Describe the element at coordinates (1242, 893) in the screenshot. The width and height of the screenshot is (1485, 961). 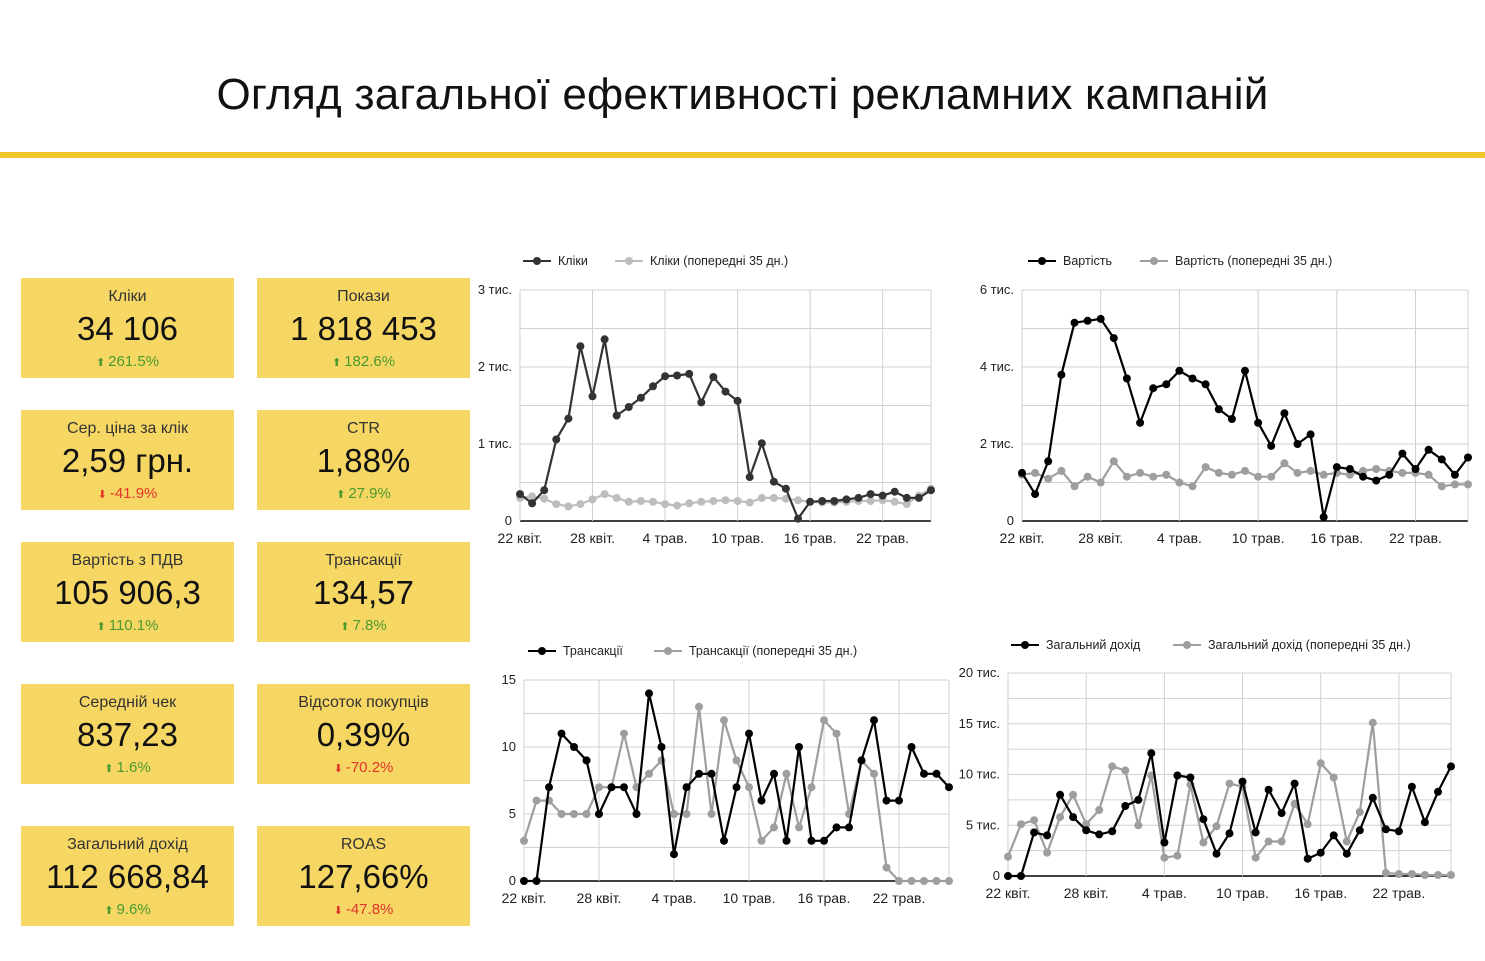
I see `x-tick-label: 10 трав.` at that location.